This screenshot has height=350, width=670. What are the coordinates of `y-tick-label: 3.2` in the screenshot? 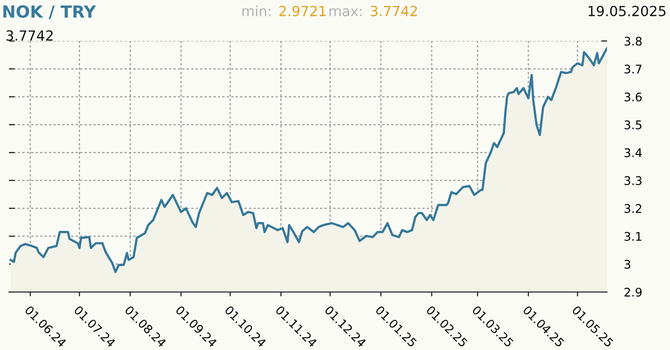 It's located at (633, 208).